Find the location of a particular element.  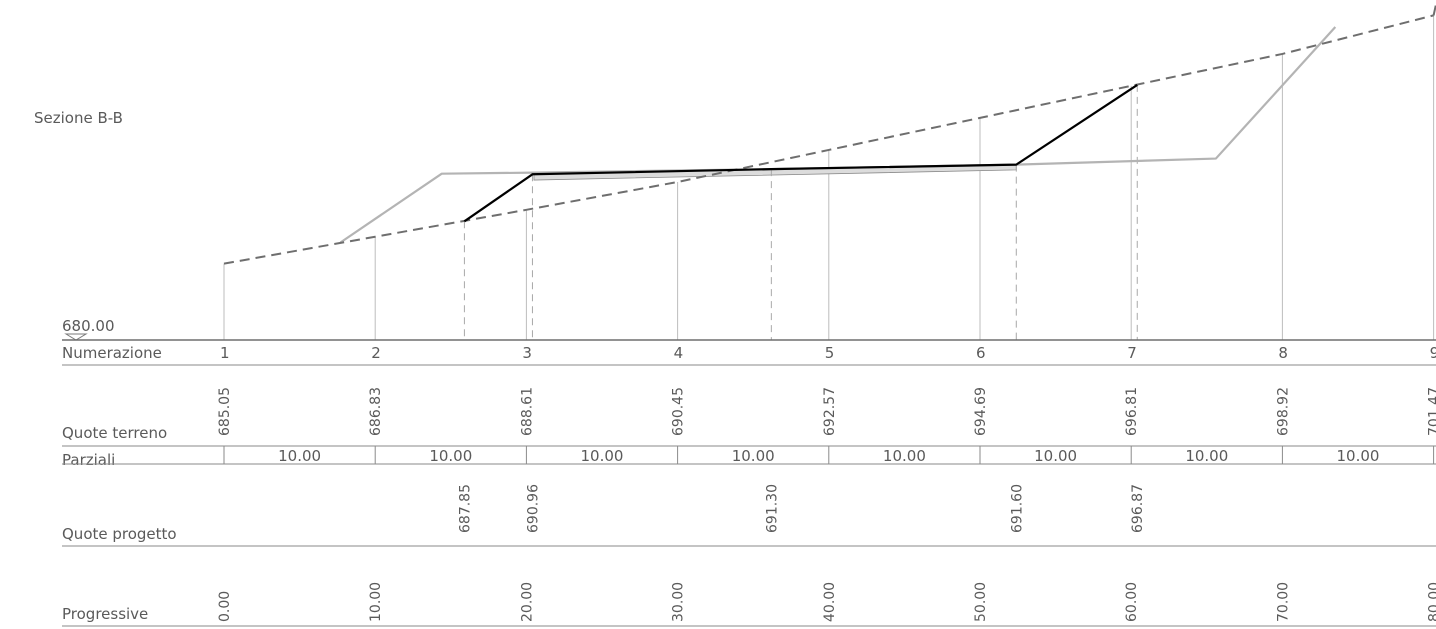

project-elevation: 690.96 is located at coordinates (533, 508).